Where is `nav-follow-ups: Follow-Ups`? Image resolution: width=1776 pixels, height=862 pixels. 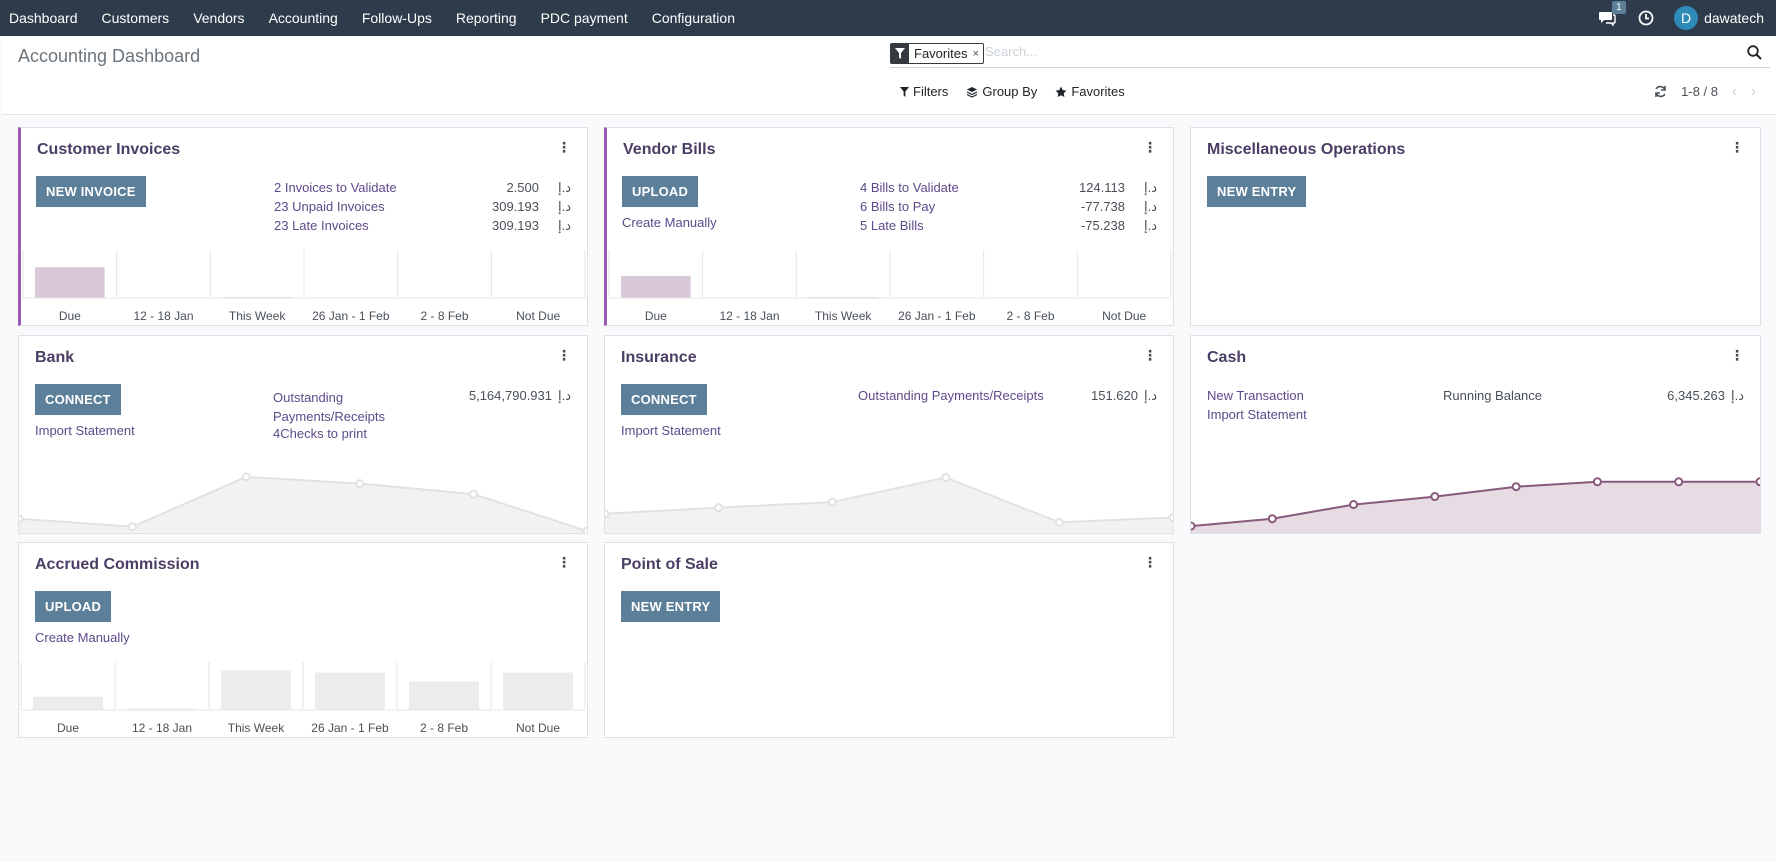
nav-follow-ups: Follow-Ups is located at coordinates (396, 18).